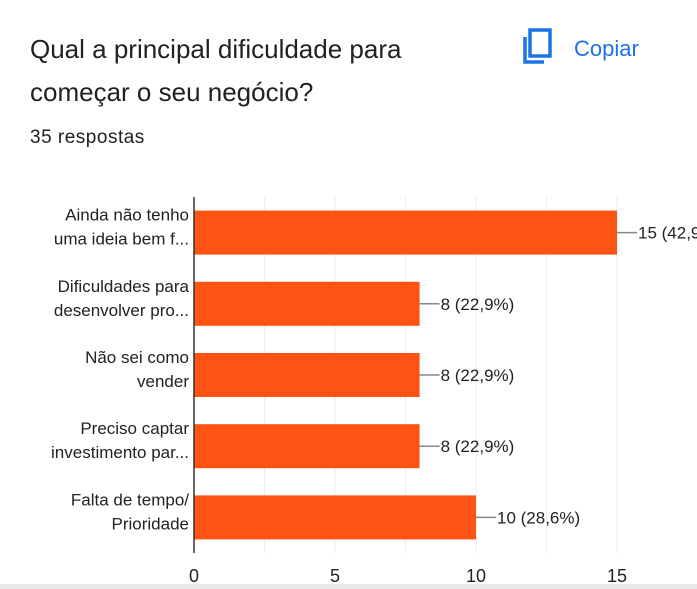 The height and width of the screenshot is (589, 697). Describe the element at coordinates (667, 233) in the screenshot. I see `data-label: 15 (42,9%)` at that location.